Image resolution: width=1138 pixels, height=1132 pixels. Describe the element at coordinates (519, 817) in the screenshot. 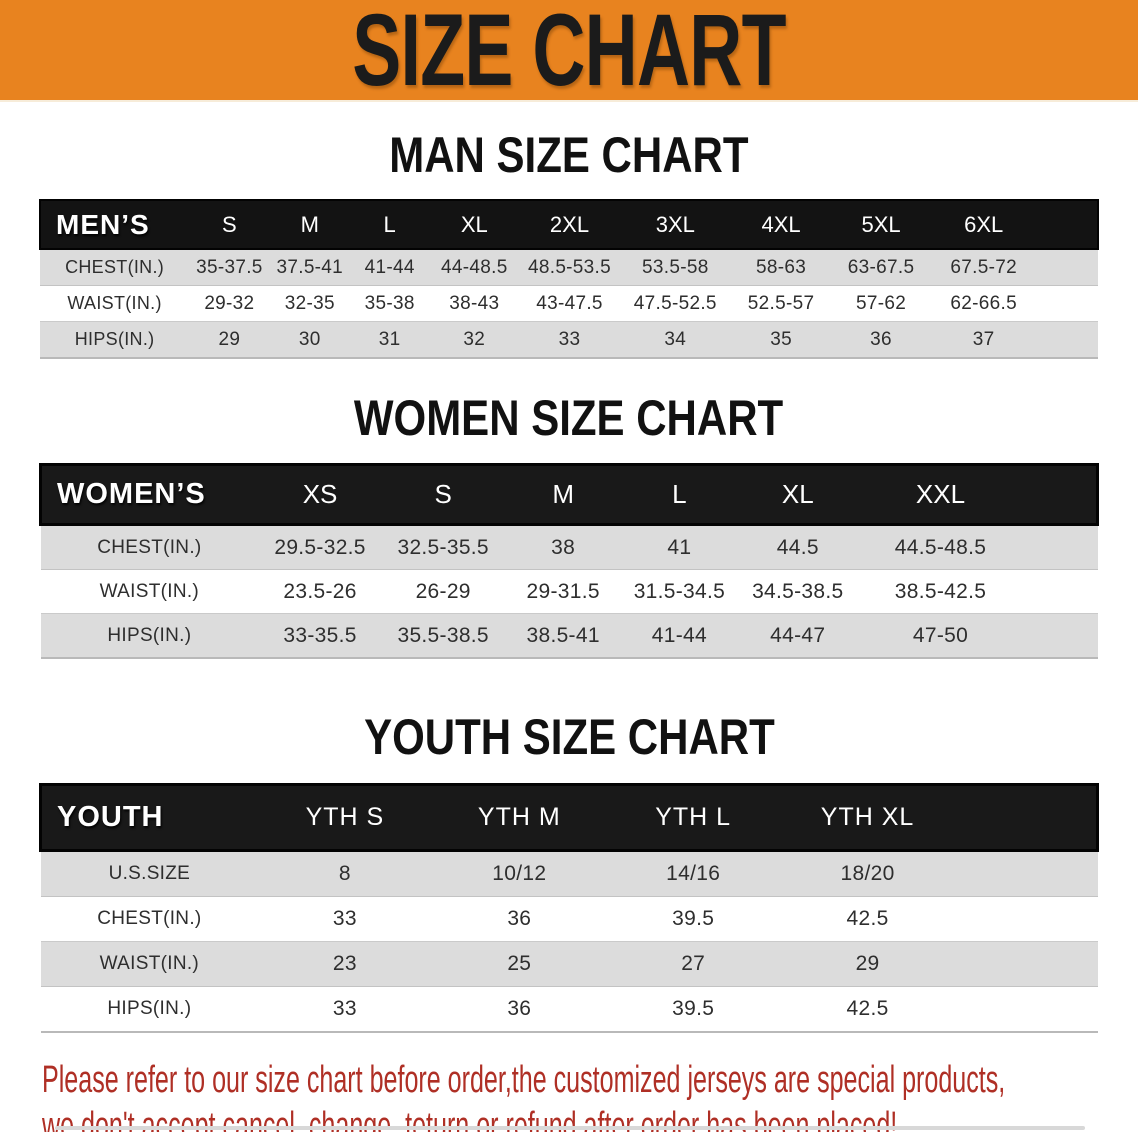

I see `size-column-header: YTH M` at that location.